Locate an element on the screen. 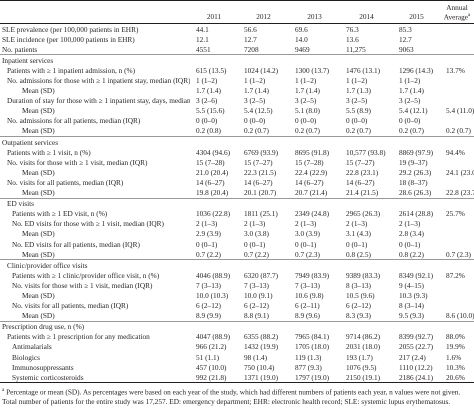  row-label: Inpatient services is located at coordinates (95, 60).